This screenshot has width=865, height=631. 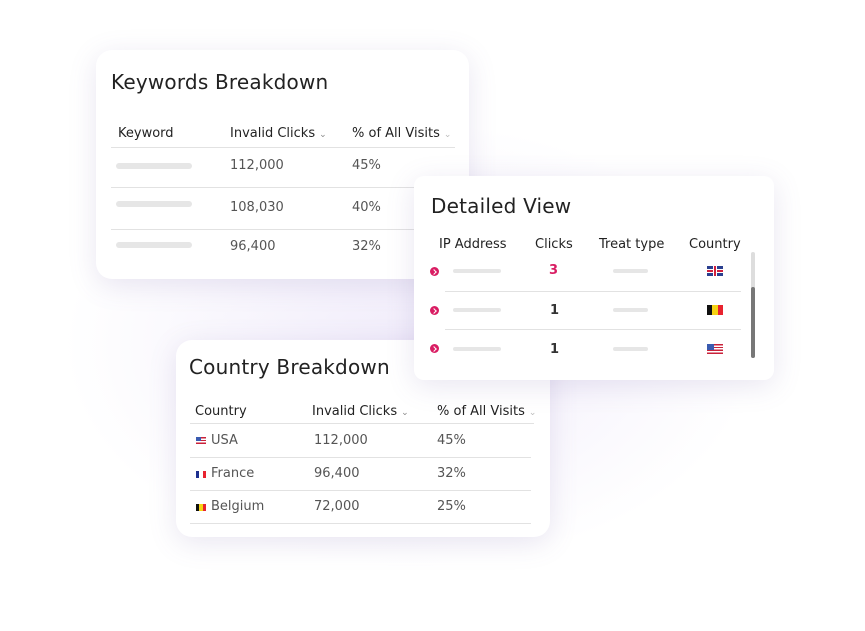 I want to click on pct-cell: 25%, so click(x=451, y=506).